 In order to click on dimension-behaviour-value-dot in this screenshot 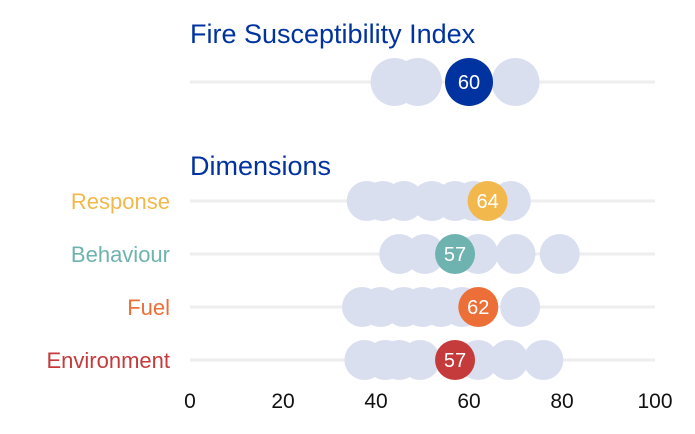, I will do `click(455, 254)`.